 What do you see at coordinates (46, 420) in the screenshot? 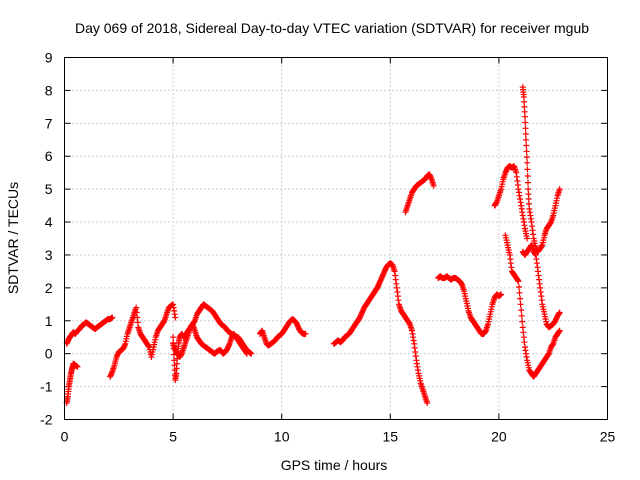
I see `y-tick-label: -2` at bounding box center [46, 420].